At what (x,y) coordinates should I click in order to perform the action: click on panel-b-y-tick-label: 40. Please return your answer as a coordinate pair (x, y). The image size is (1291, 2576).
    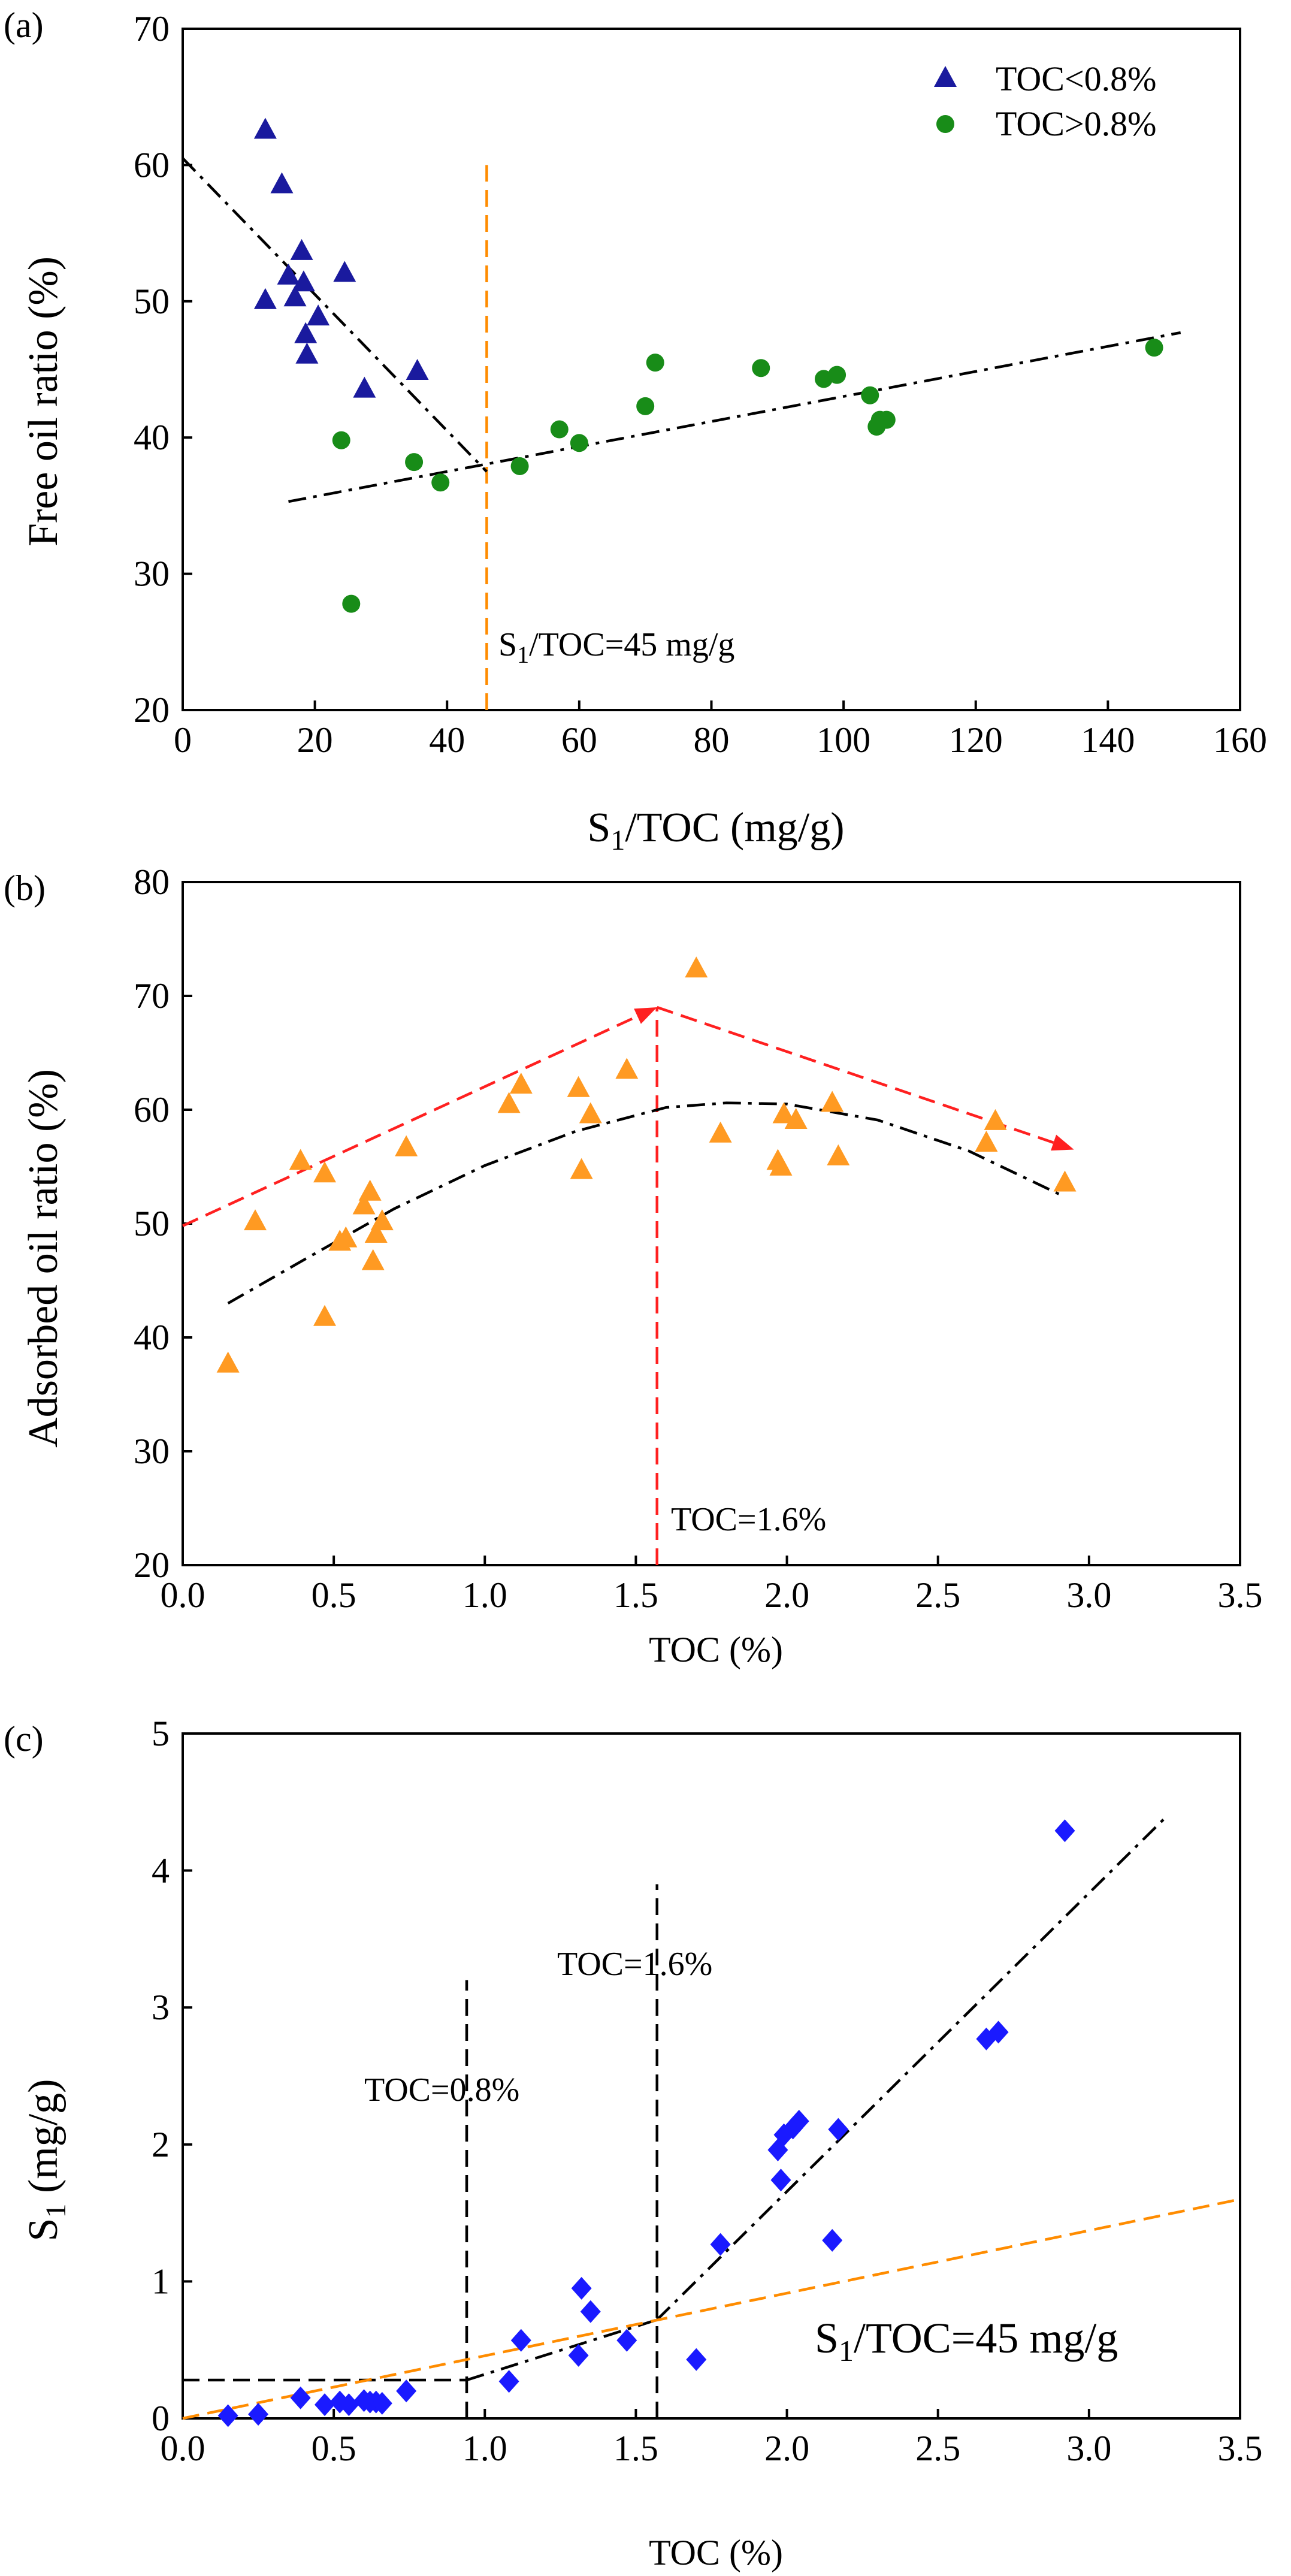
    Looking at the image, I should click on (152, 1338).